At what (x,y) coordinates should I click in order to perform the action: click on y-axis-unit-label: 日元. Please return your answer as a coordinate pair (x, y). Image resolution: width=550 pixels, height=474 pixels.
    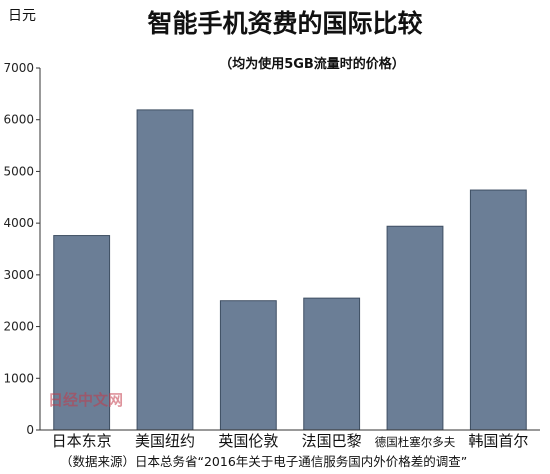
    Looking at the image, I should click on (22, 16).